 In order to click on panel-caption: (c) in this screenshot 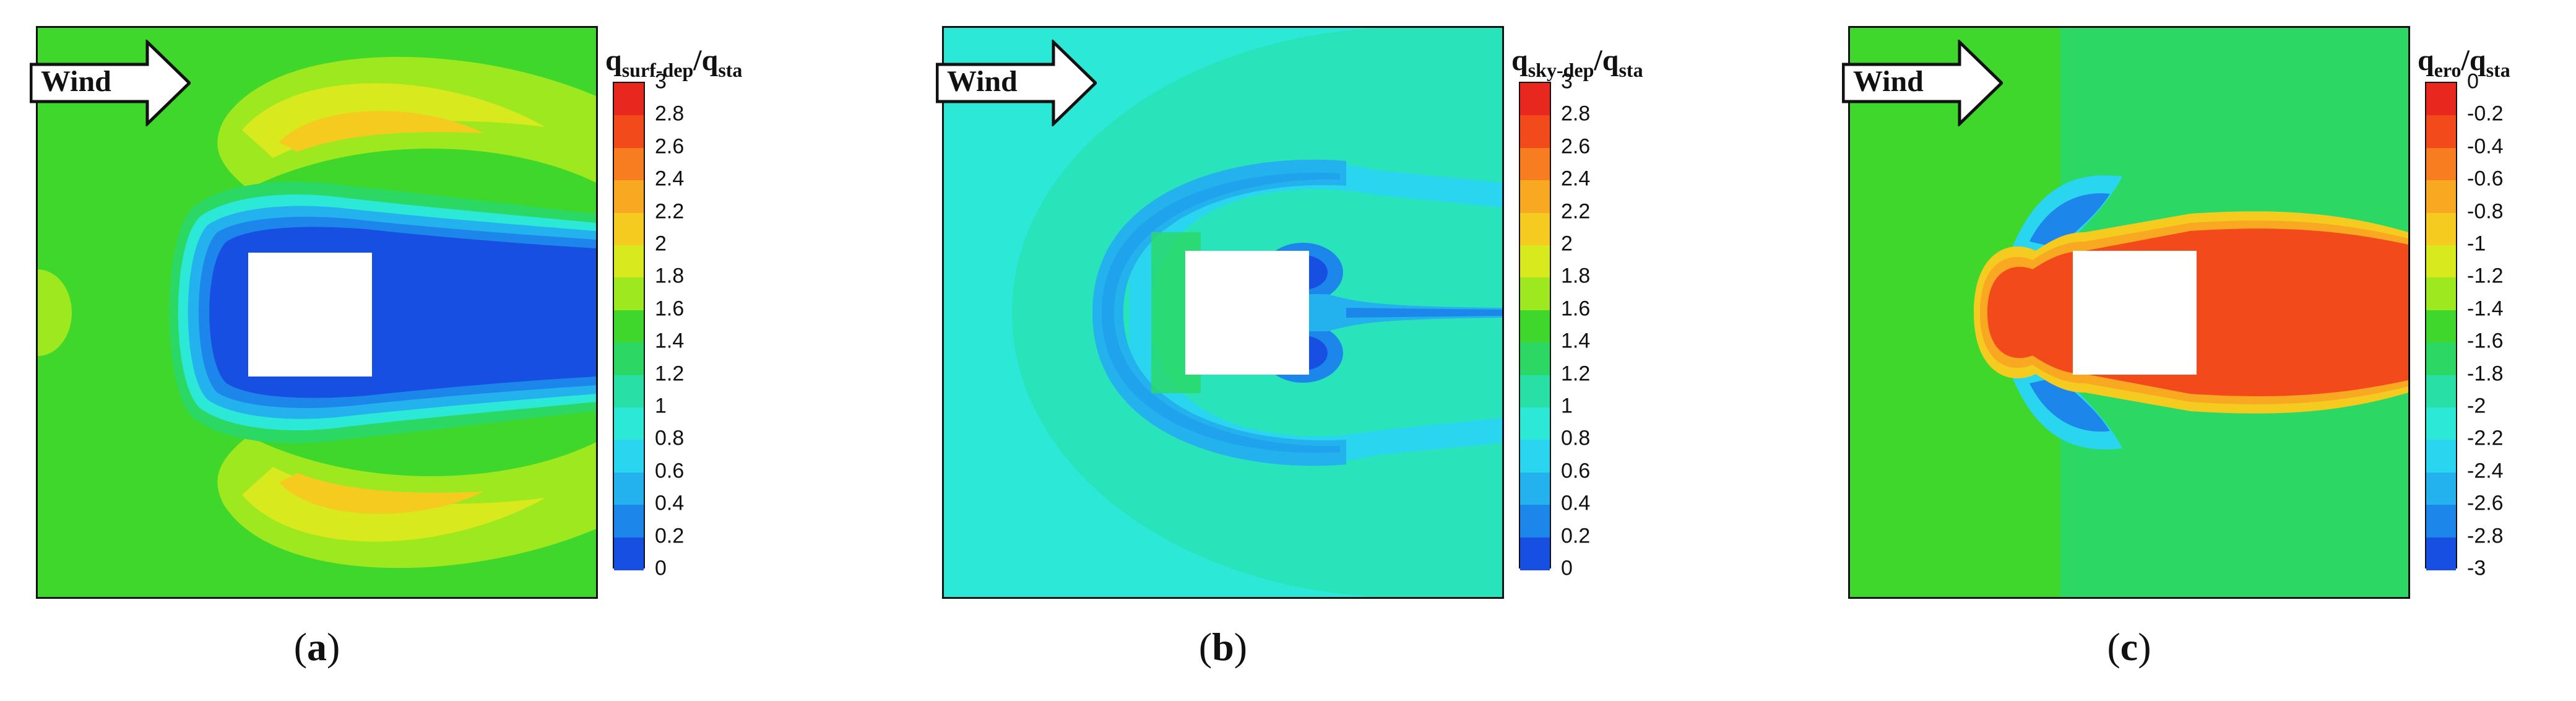, I will do `click(2129, 647)`.